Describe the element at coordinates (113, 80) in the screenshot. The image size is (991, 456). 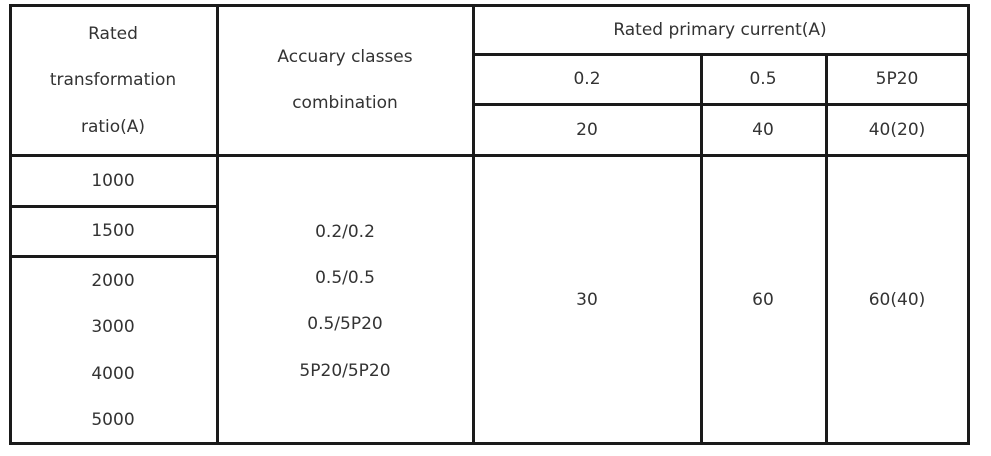
I see `header-text: transformation` at that location.